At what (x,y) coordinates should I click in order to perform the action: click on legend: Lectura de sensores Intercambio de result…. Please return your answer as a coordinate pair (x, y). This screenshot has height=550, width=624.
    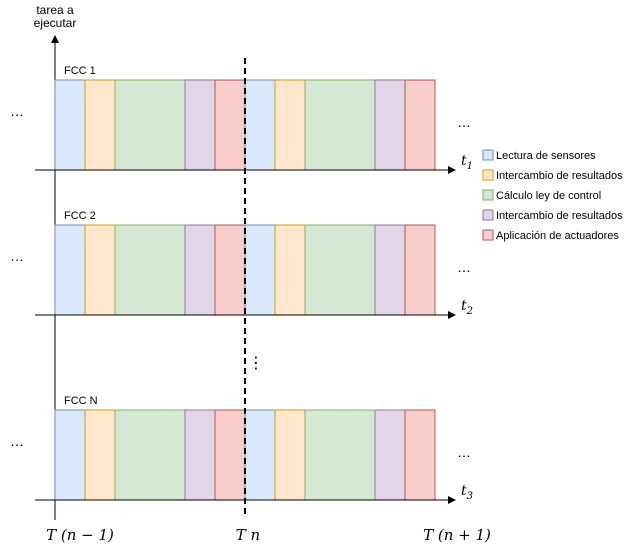
    Looking at the image, I should click on (552, 195).